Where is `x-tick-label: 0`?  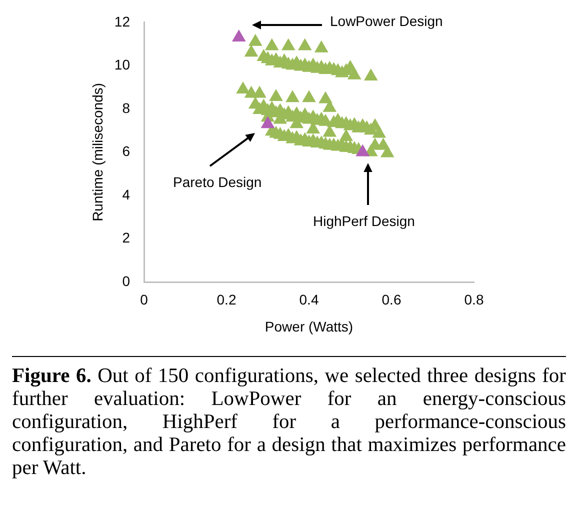 x-tick-label: 0 is located at coordinates (144, 299).